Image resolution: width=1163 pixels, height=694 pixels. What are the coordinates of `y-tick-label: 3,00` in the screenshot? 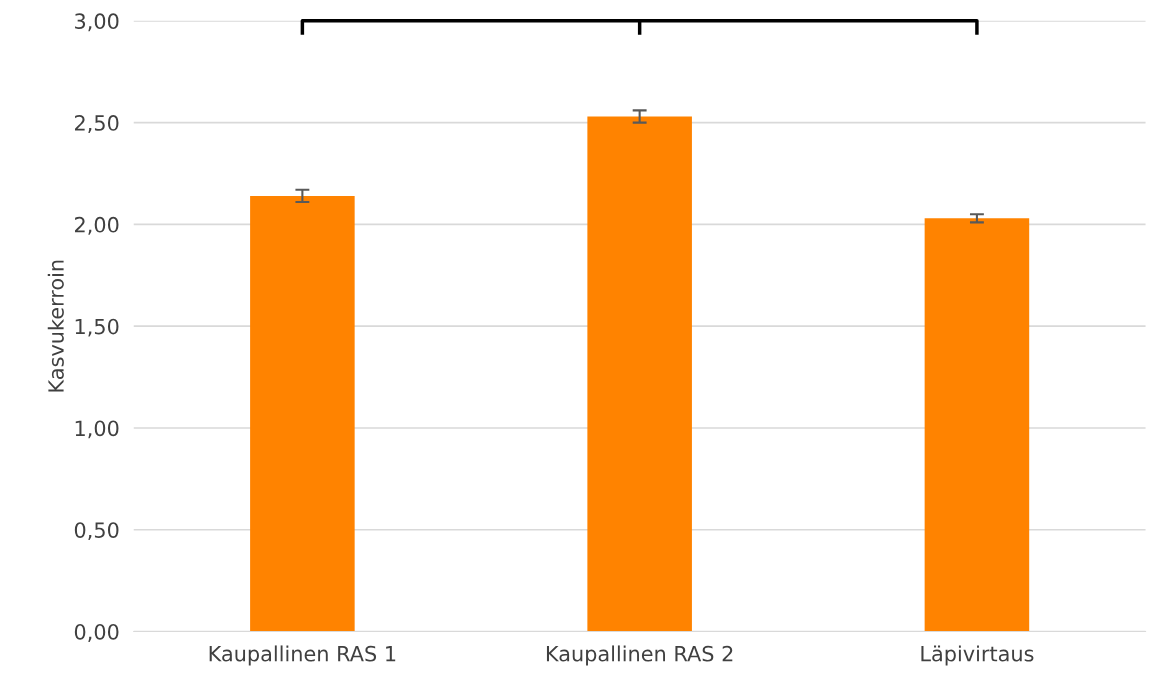 It's located at (97, 22).